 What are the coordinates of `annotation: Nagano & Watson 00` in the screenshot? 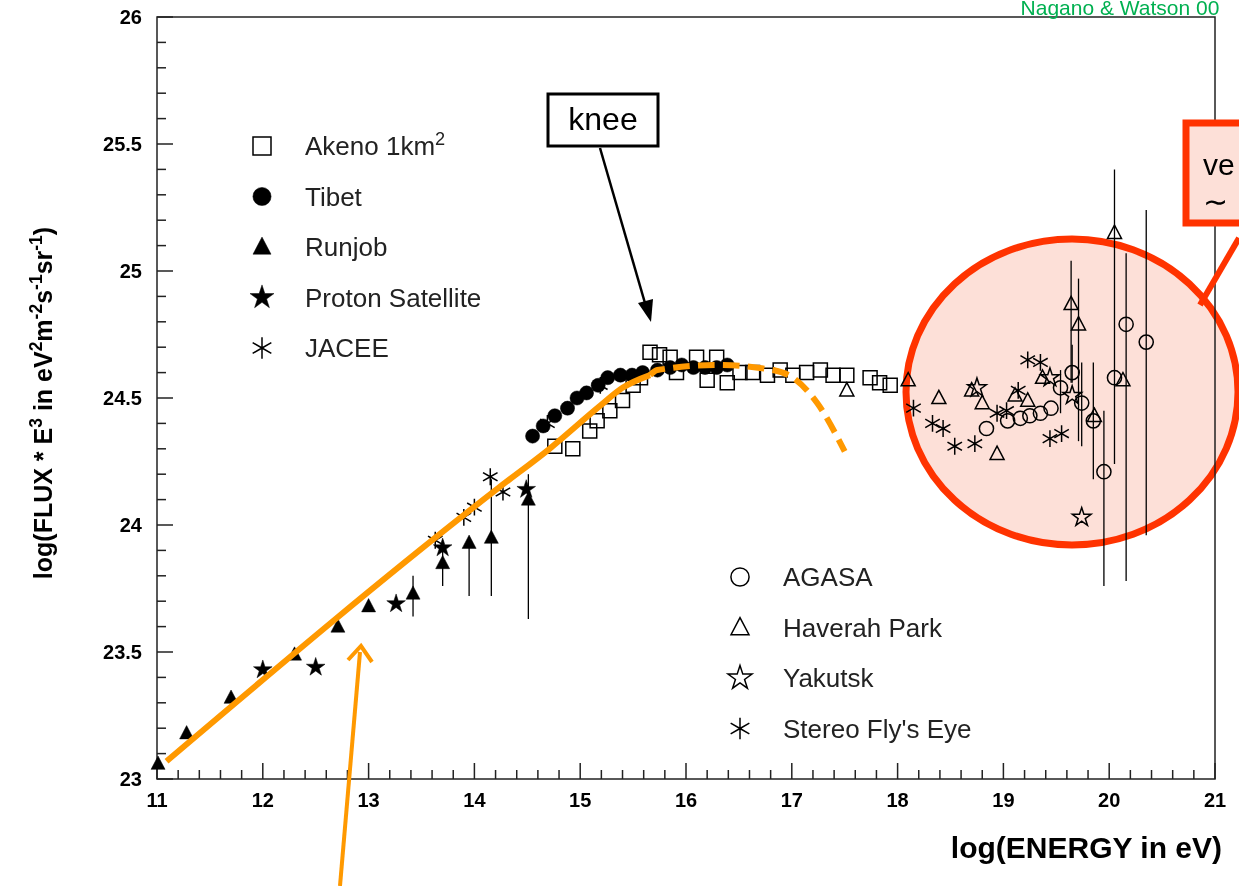 It's located at (1120, 9).